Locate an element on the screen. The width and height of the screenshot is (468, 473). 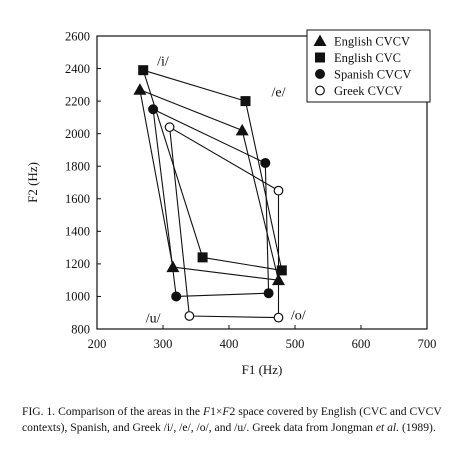
x-tick-label: 700 is located at coordinates (427, 344).